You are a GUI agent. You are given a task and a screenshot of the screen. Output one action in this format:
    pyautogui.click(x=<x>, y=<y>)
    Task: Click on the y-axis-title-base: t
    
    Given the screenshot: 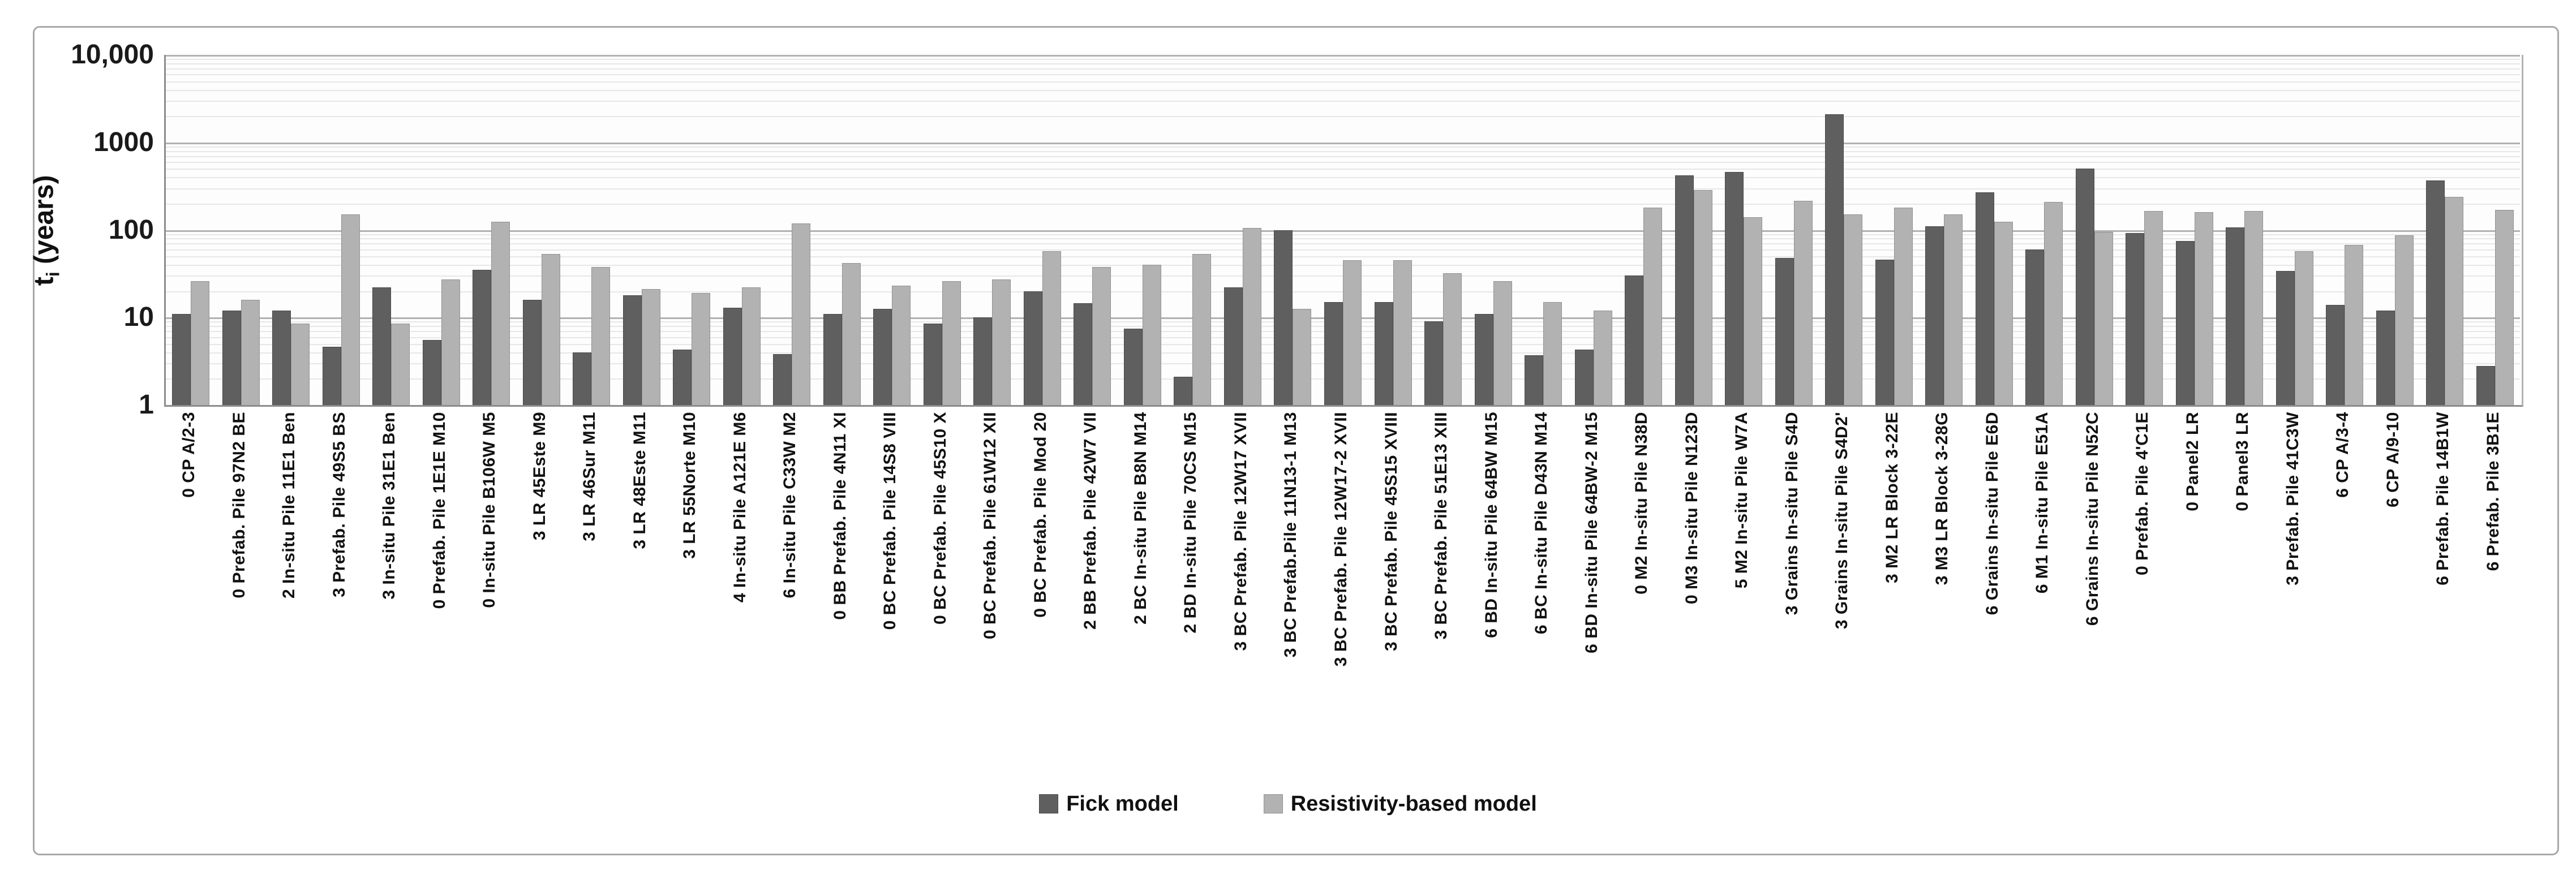 What is the action you would take?
    pyautogui.click(x=44, y=281)
    